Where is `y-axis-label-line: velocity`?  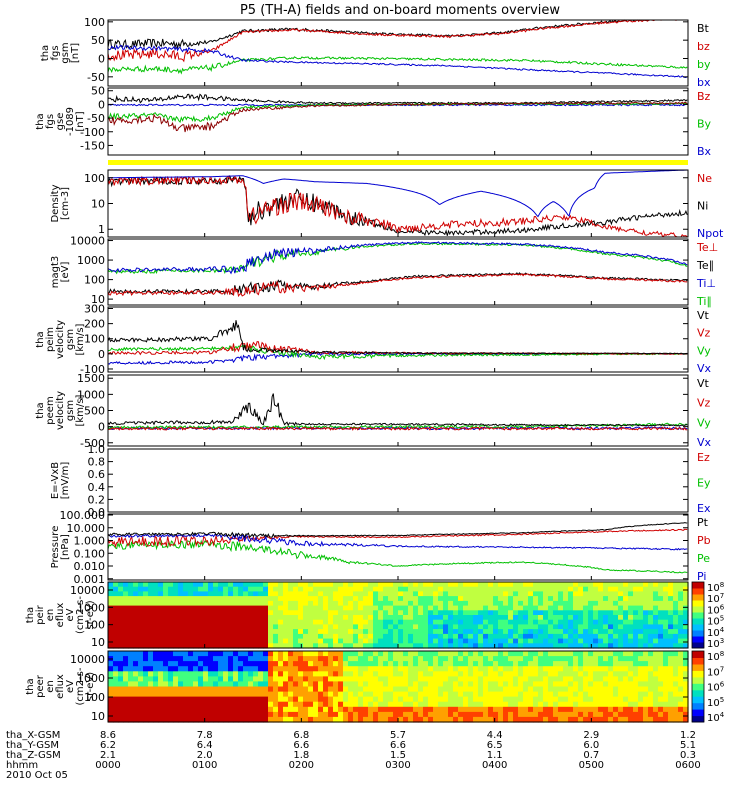
y-axis-label-line: velocity is located at coordinates (60, 339).